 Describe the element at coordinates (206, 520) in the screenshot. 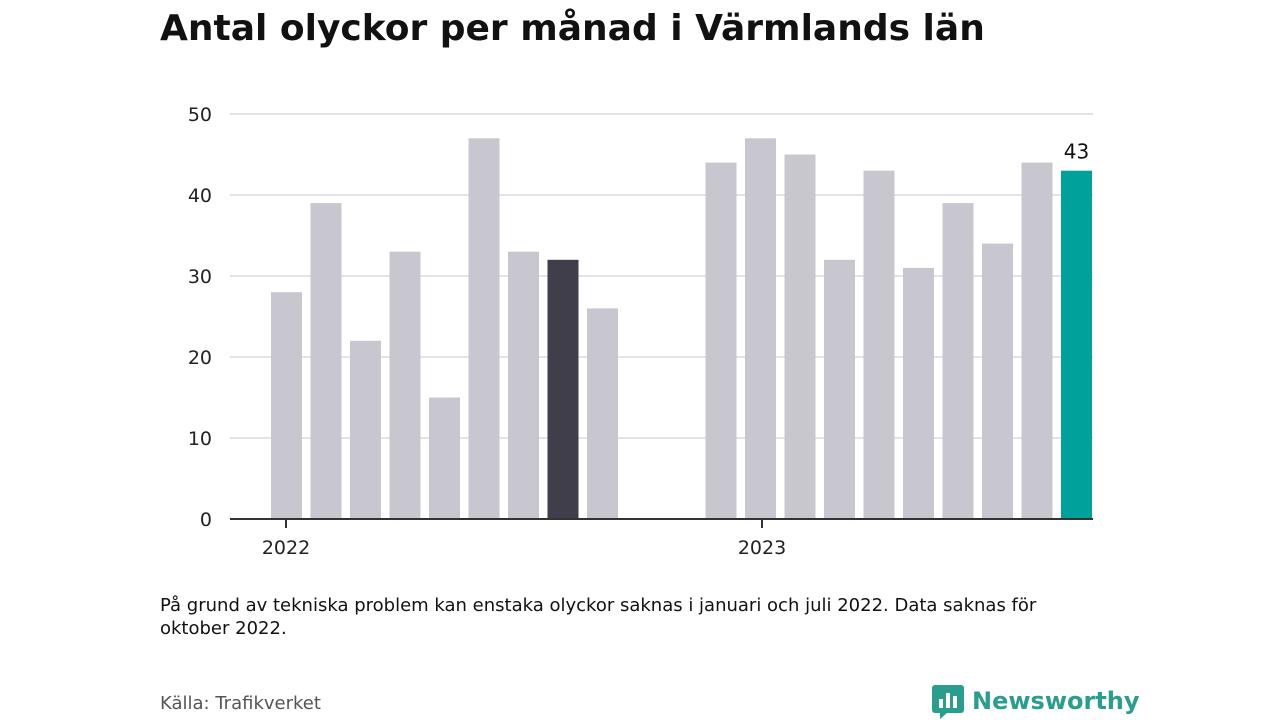

I see `y-tick-label: 0` at that location.